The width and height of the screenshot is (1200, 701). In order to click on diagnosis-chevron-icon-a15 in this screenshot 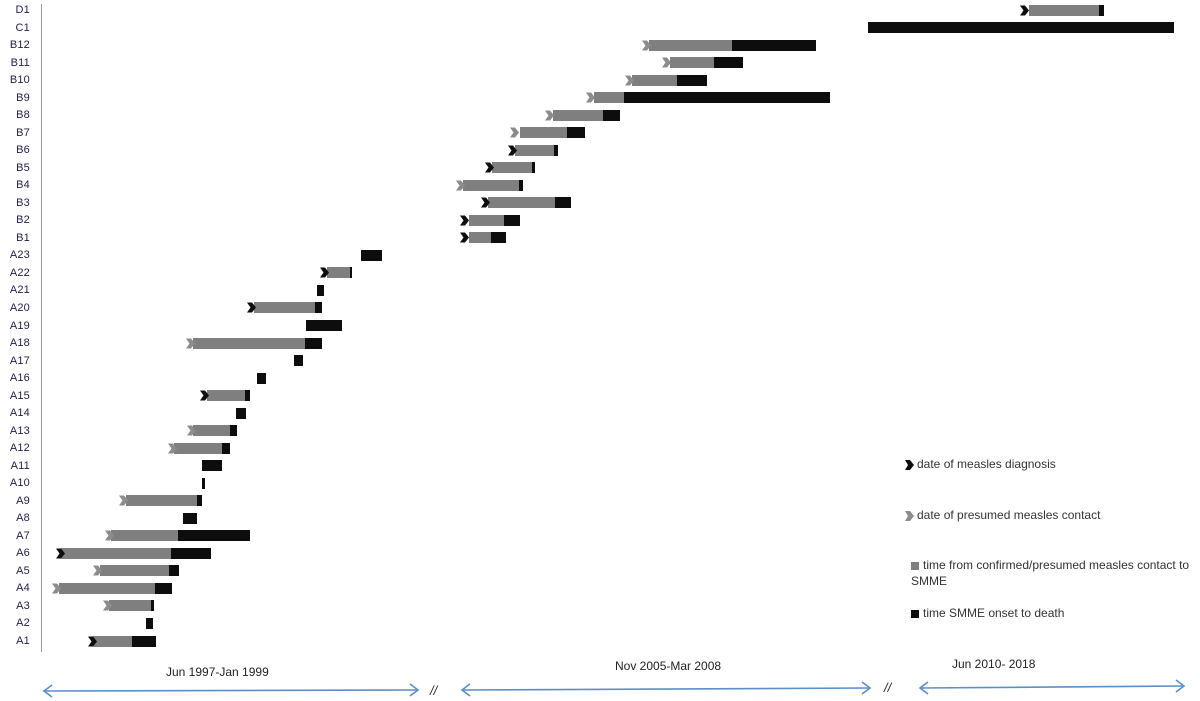, I will do `click(204, 395)`.